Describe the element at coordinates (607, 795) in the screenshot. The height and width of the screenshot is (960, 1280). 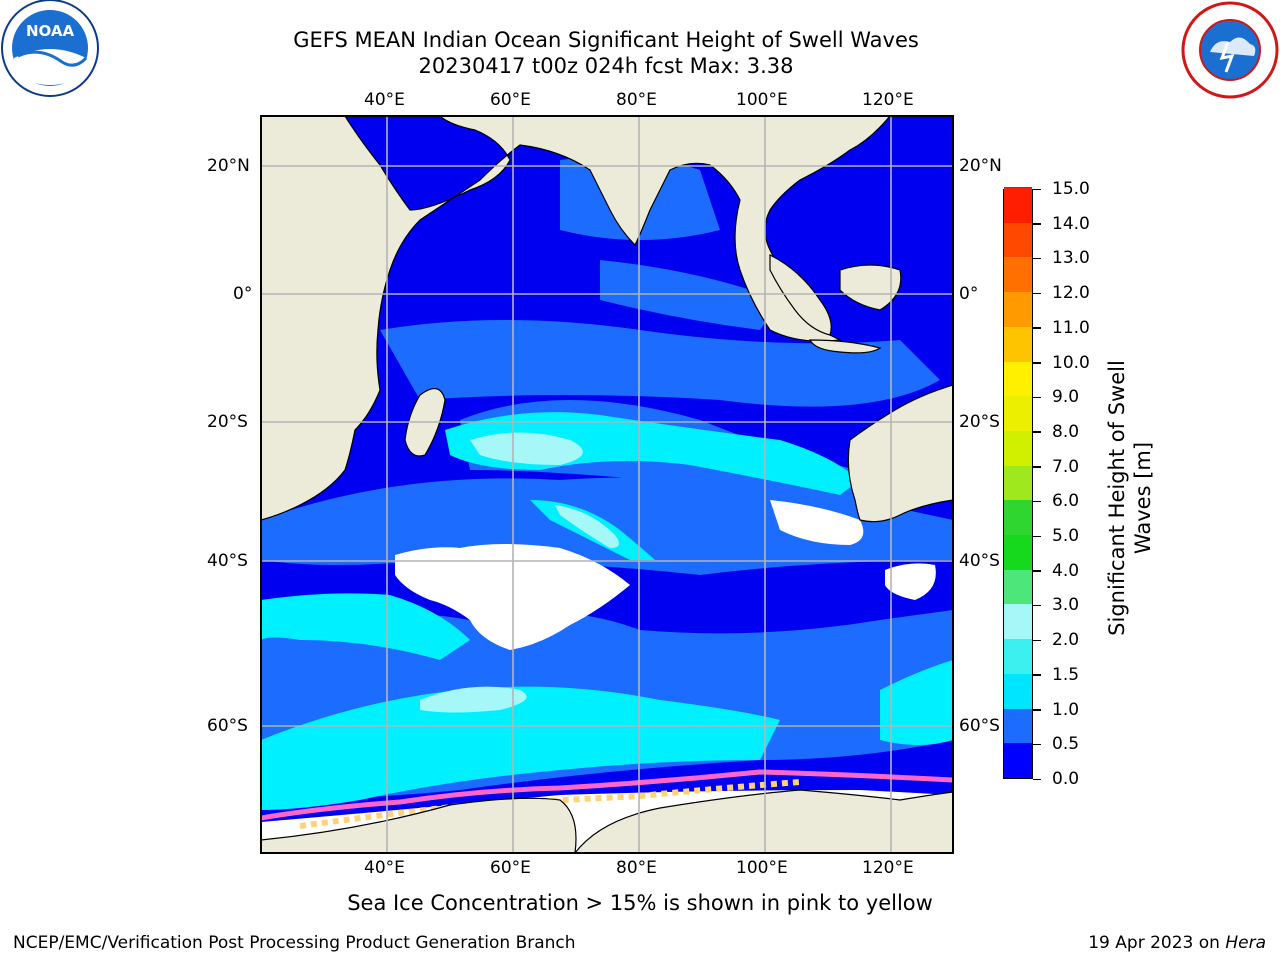
I see `sea-ice-edge` at that location.